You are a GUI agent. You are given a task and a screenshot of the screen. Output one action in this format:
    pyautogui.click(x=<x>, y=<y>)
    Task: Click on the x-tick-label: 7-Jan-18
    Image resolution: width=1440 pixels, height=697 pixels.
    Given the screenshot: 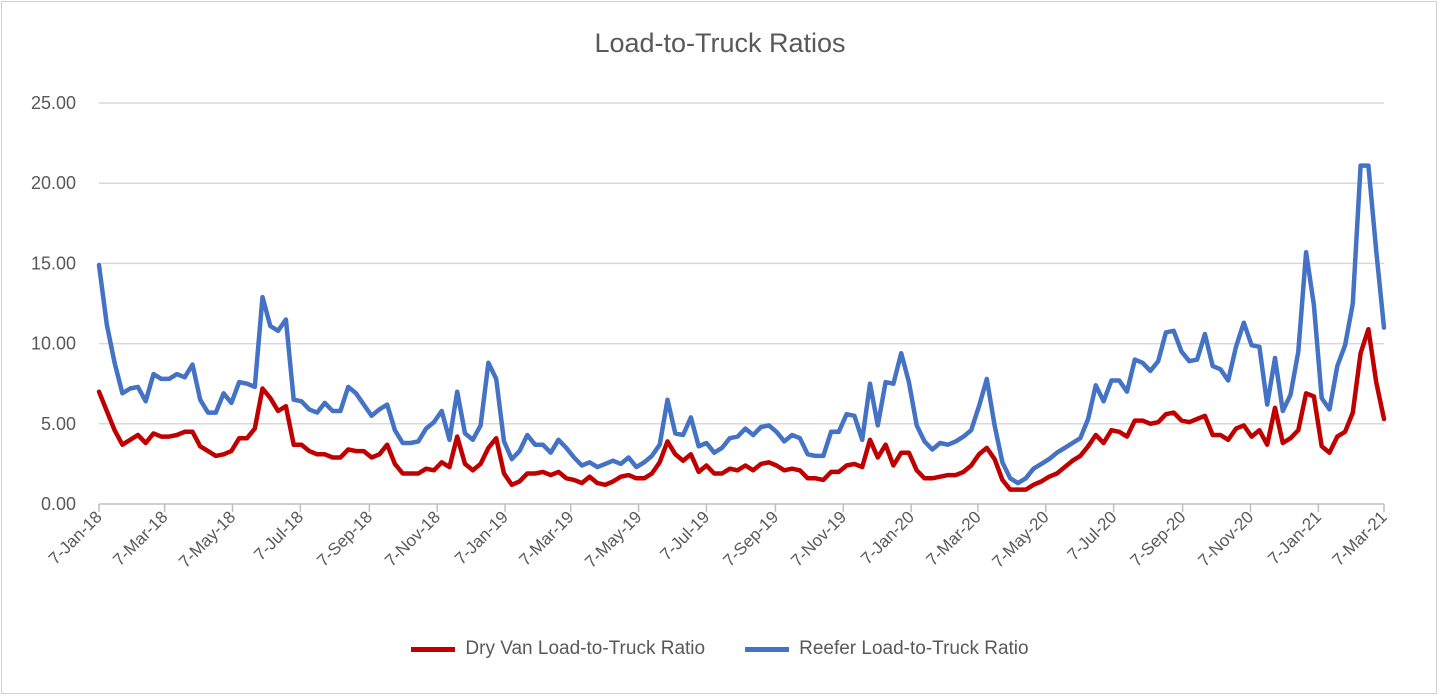 What is the action you would take?
    pyautogui.click(x=75, y=537)
    